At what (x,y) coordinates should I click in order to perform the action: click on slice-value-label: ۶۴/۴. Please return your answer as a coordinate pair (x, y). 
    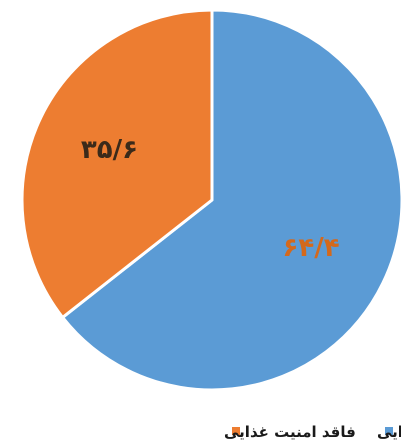
    Looking at the image, I should click on (311, 248).